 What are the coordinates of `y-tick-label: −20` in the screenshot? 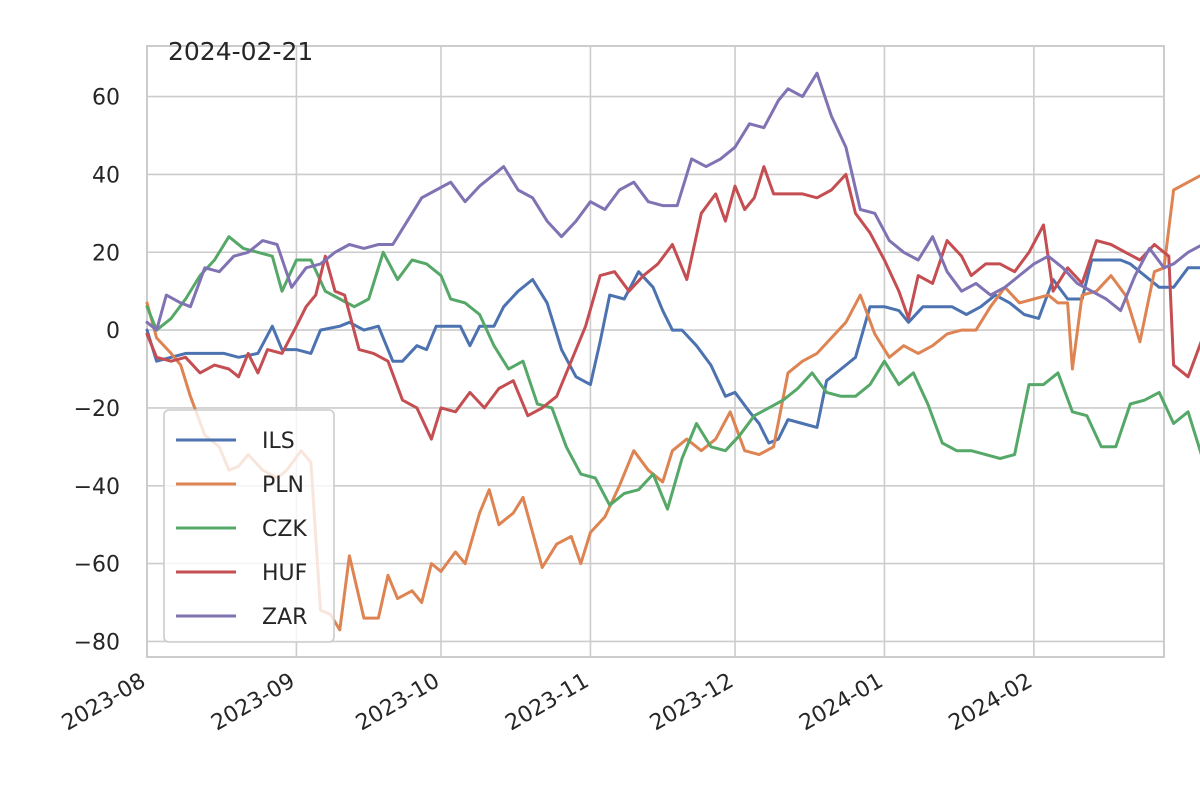 It's located at (97, 409).